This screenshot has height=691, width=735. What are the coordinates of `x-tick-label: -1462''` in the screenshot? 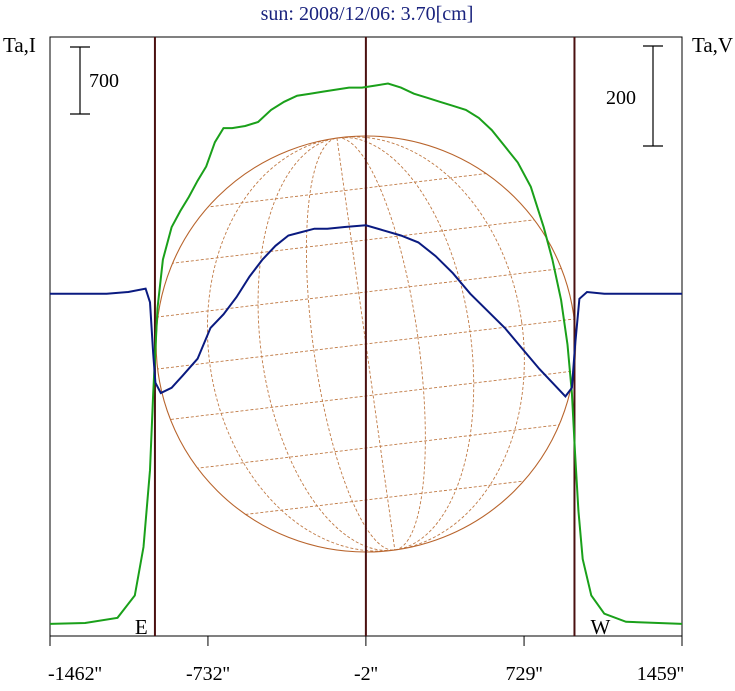 It's located at (75, 674).